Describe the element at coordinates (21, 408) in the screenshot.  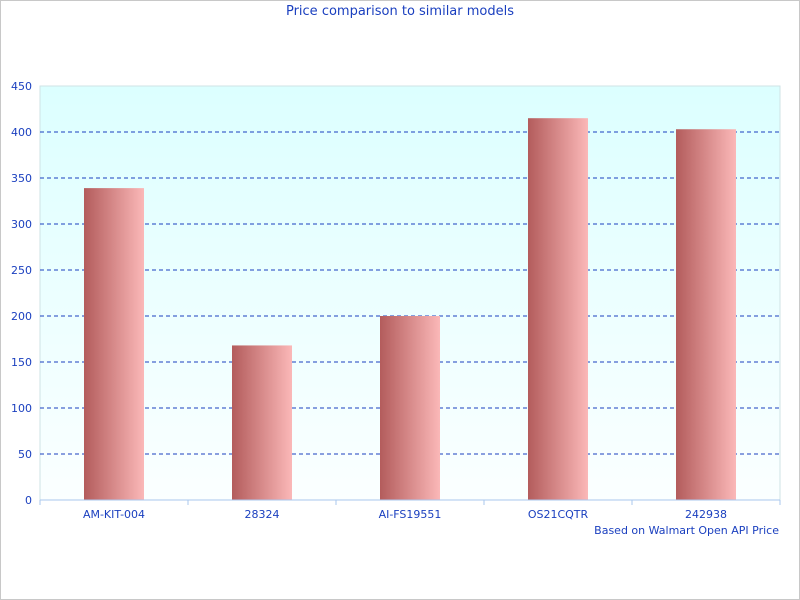
I see `y-tick-label: 100` at that location.